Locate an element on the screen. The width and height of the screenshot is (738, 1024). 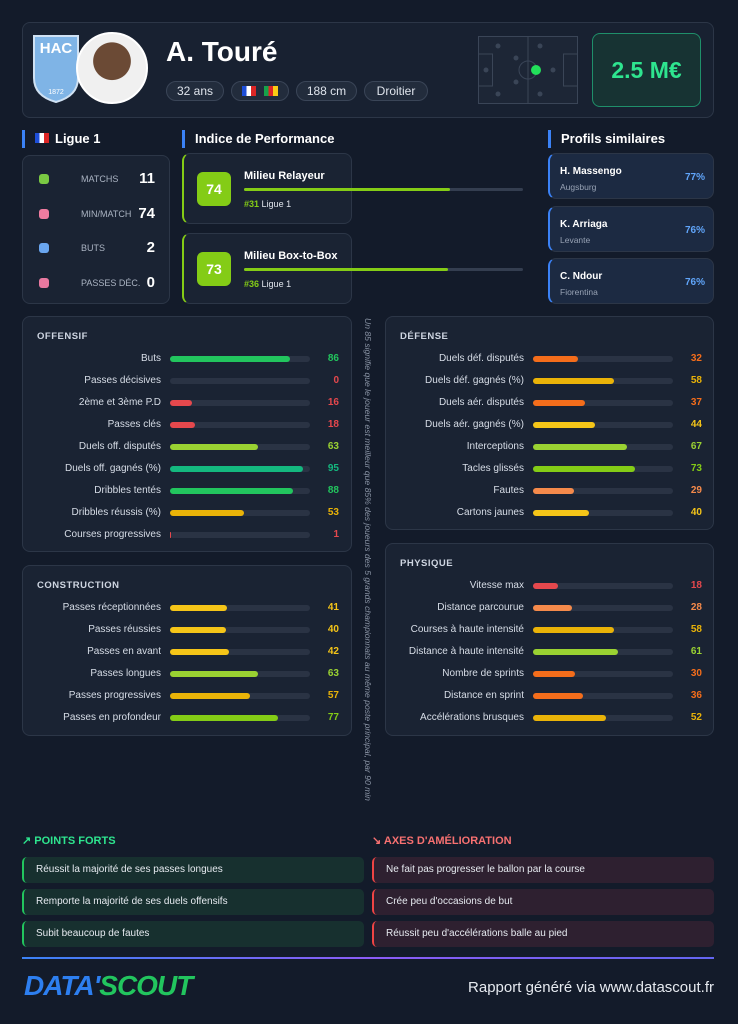
league-stats: MATCHS 11 MIN/MATCH 74 BUTS 2 PASSES DÉC. 0 is located at coordinates (96, 229).